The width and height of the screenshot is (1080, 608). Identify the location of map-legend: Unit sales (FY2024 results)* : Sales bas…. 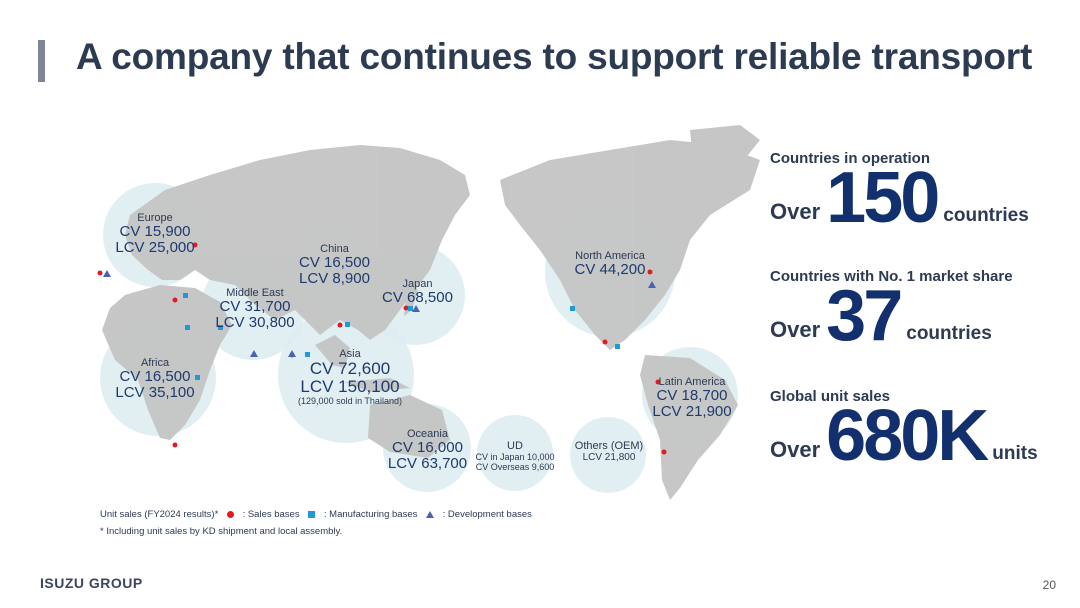
(319, 514).